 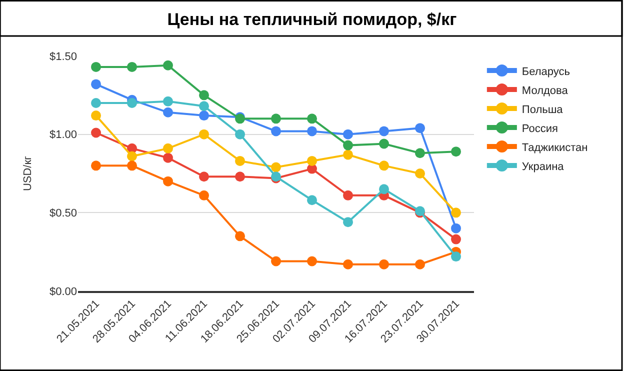 What do you see at coordinates (63, 56) in the screenshot?
I see `y-tick-label: $1.50` at bounding box center [63, 56].